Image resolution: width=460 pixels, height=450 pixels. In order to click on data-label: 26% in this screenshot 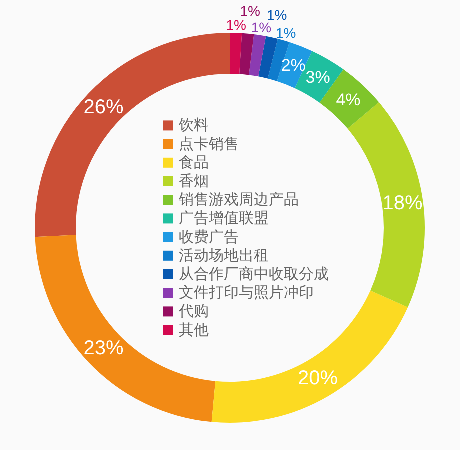, I will do `click(104, 107)`.